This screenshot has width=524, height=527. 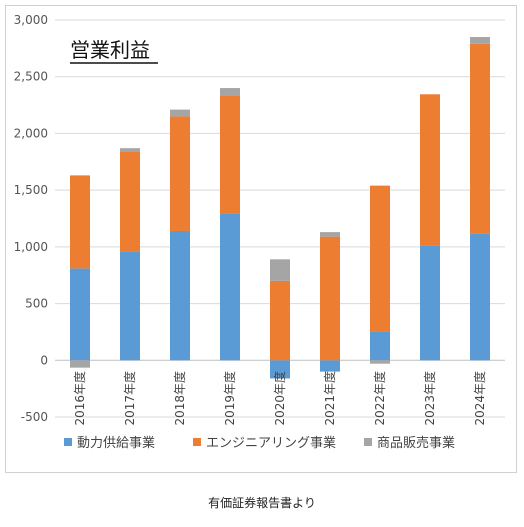 I want to click on y-tick-label: 3,000, so click(x=31, y=20).